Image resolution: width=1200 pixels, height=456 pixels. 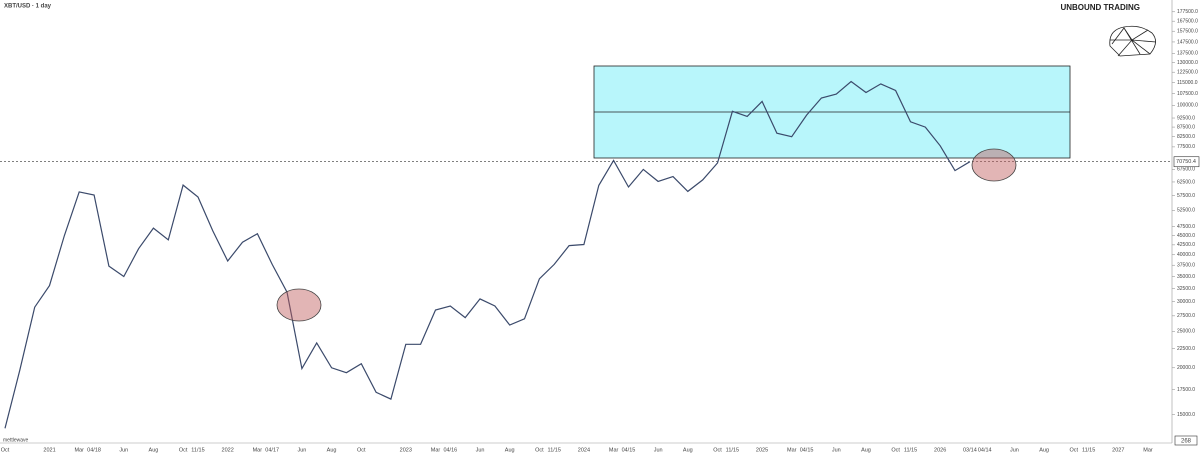 I want to click on y-tick-label: 42500.0, so click(x=1186, y=245).